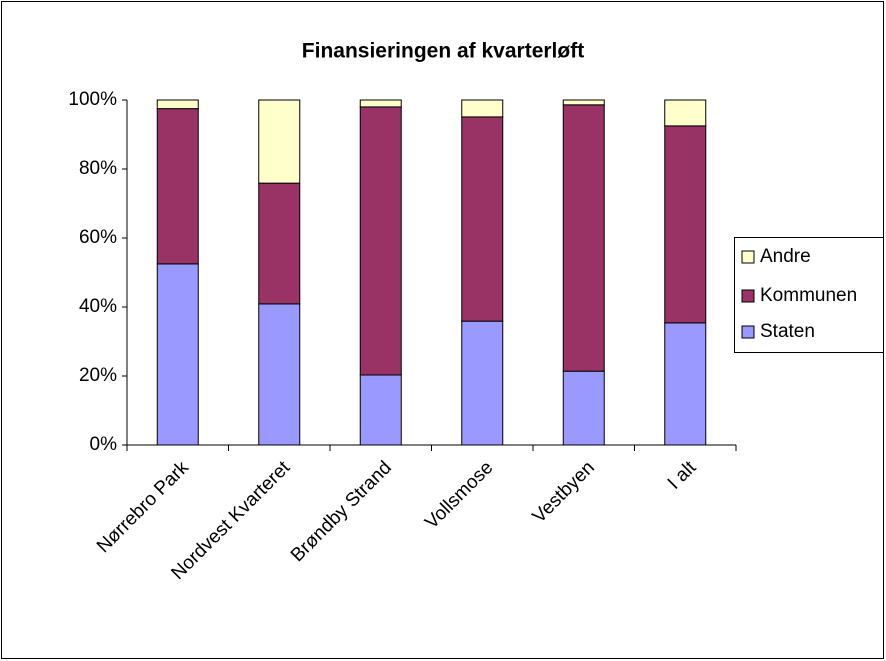 This screenshot has height=661, width=886. I want to click on legend-label: Staten, so click(787, 331).